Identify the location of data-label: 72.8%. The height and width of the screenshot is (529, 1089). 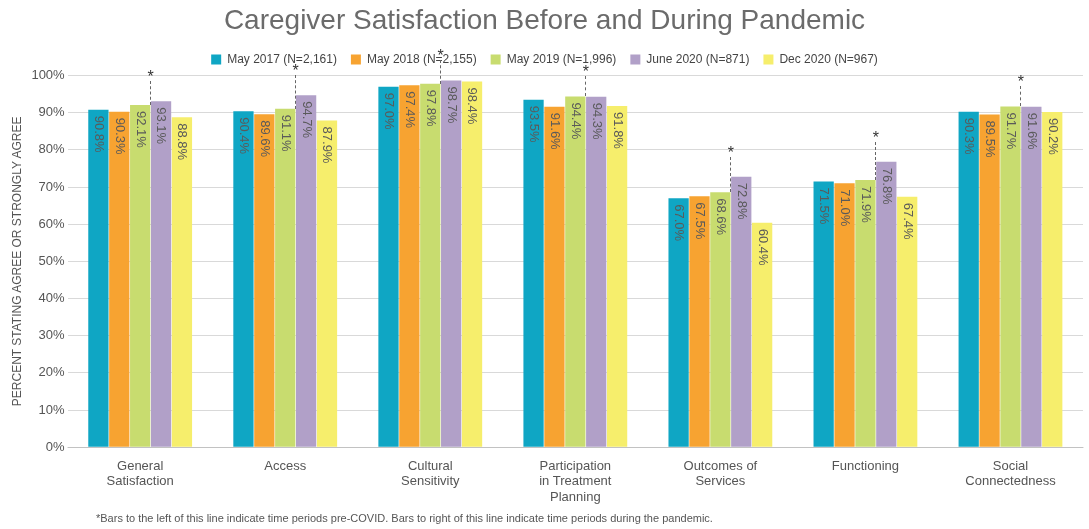
(742, 201).